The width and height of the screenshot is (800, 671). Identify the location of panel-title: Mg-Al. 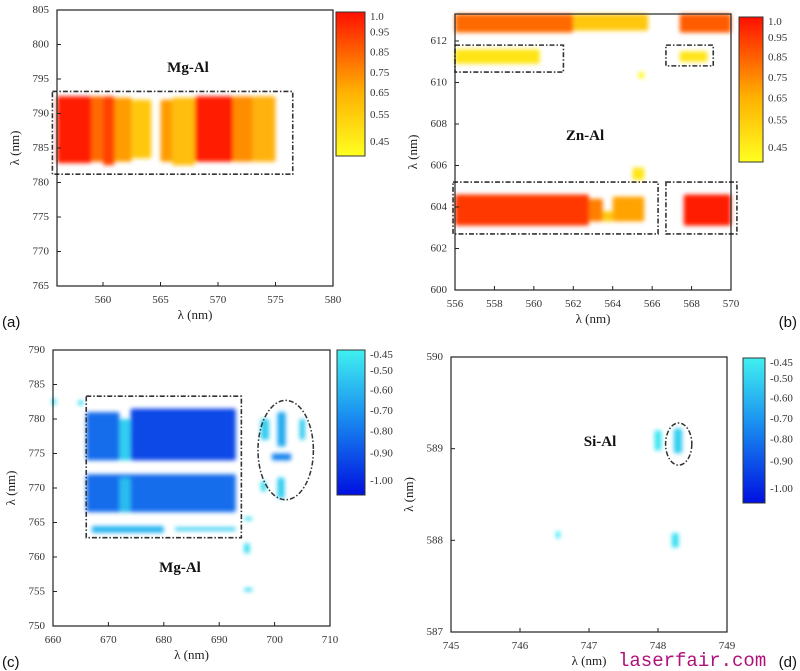
(180, 568).